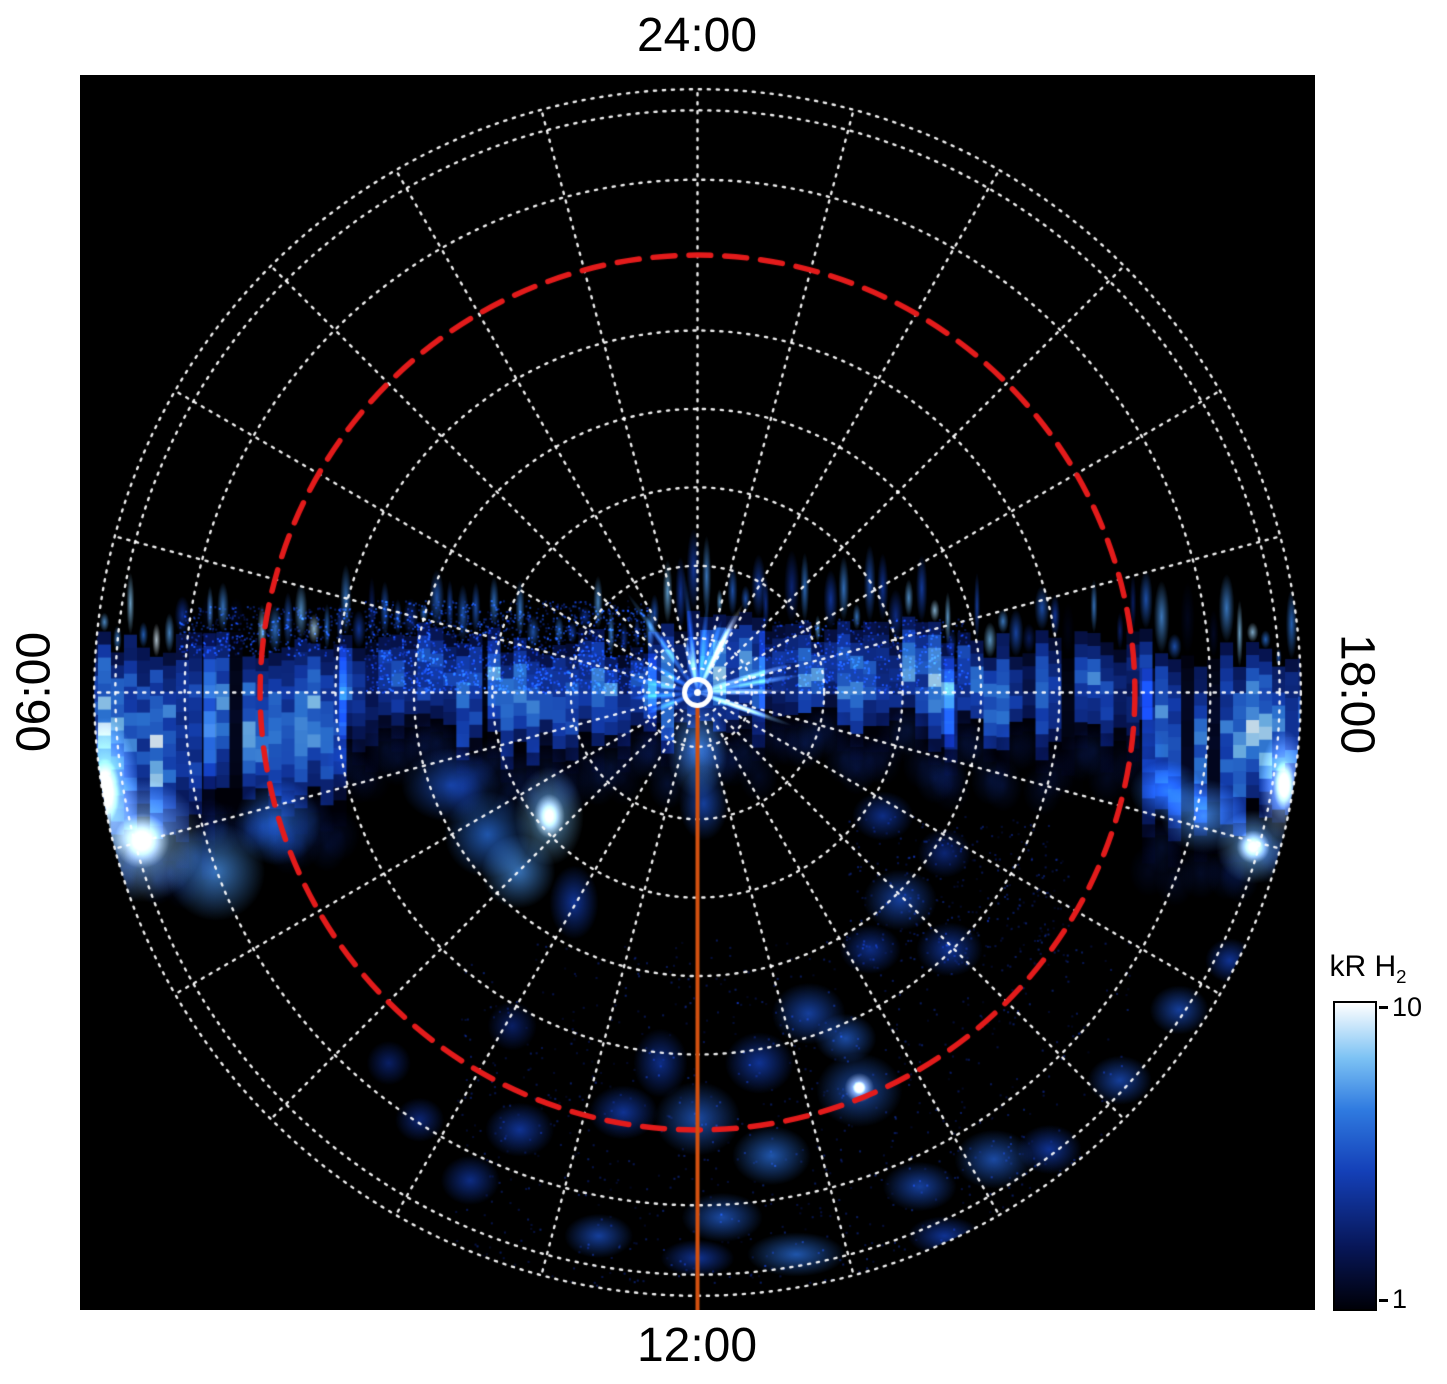 The width and height of the screenshot is (1447, 1384). I want to click on colorbar-gradient, so click(1355, 1156).